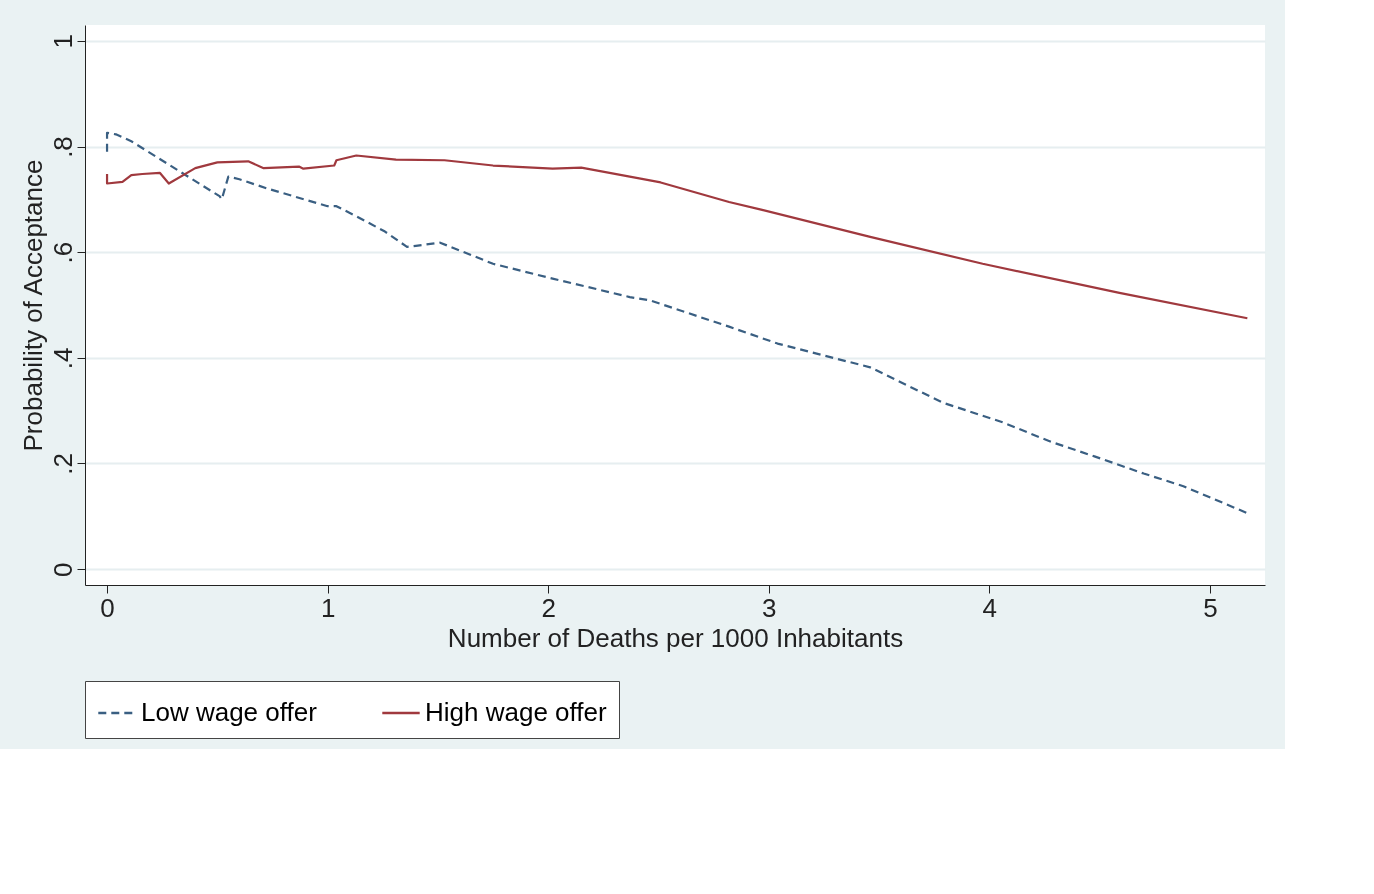 Image resolution: width=1374 pixels, height=894 pixels. I want to click on legend-label: Low wage offer, so click(229, 712).